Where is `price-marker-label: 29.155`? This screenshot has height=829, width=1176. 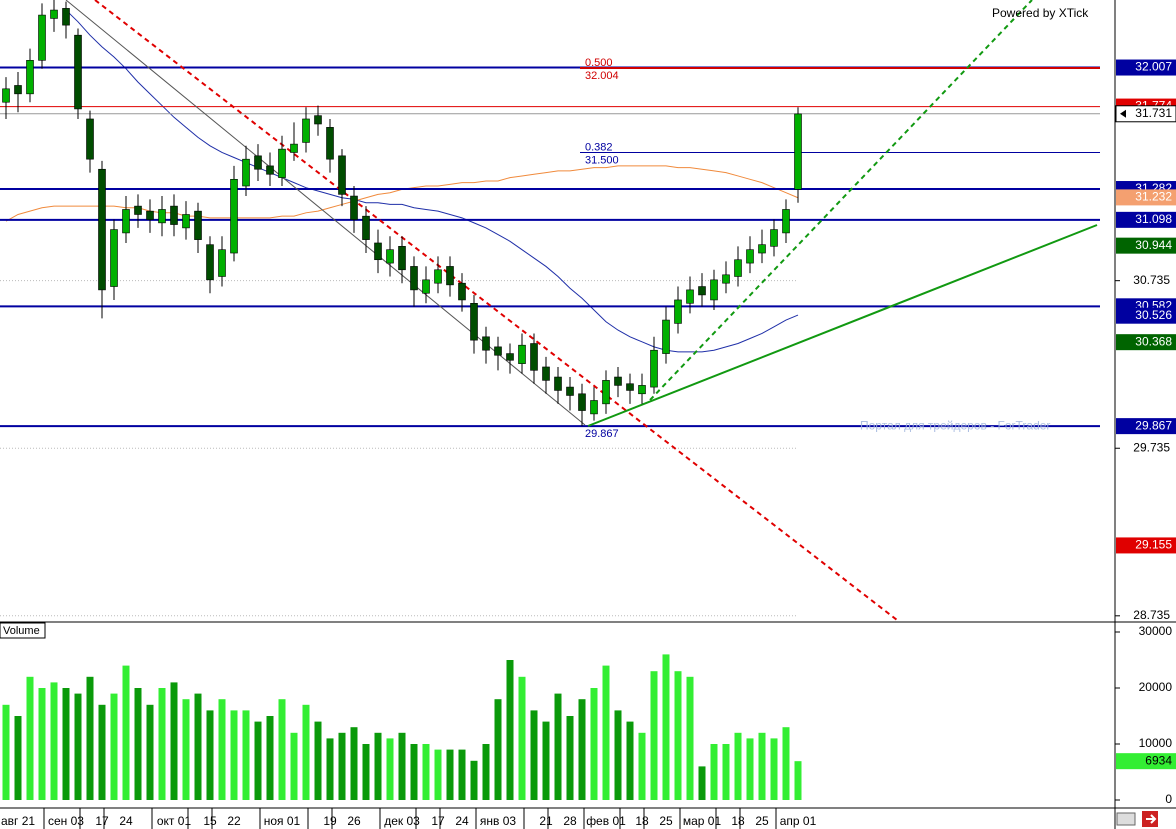 price-marker-label: 29.155 is located at coordinates (1153, 545).